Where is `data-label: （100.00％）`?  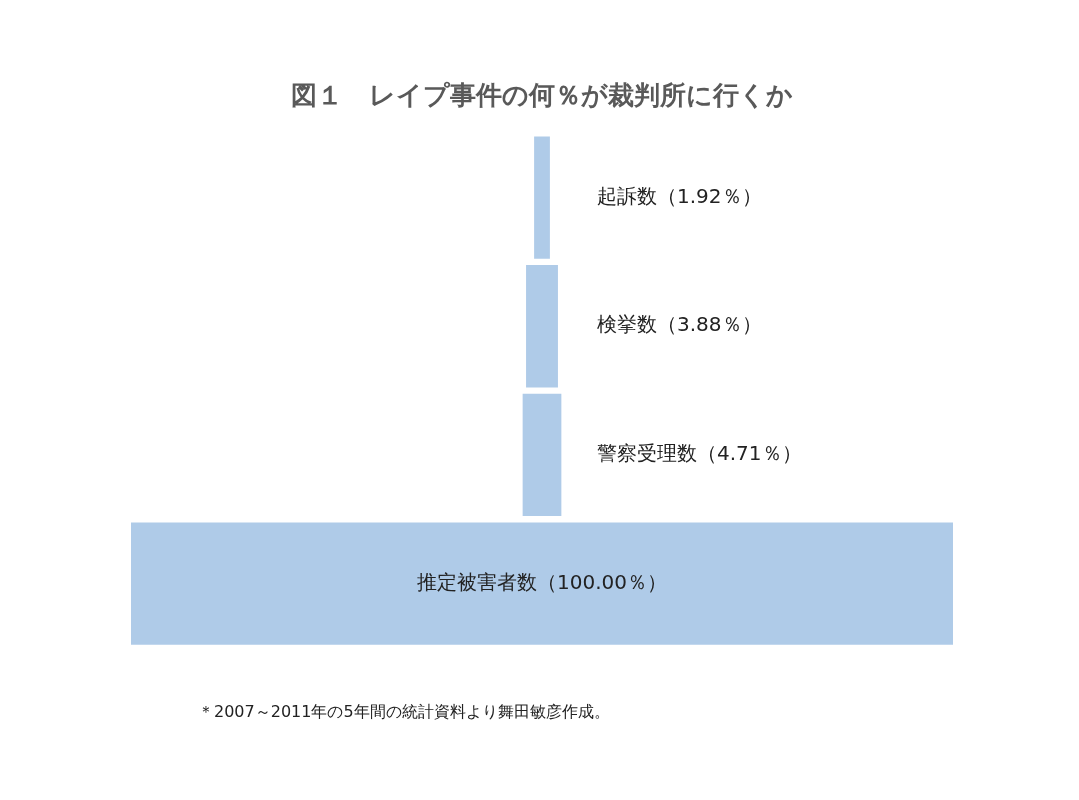 data-label: （100.00％） is located at coordinates (602, 581).